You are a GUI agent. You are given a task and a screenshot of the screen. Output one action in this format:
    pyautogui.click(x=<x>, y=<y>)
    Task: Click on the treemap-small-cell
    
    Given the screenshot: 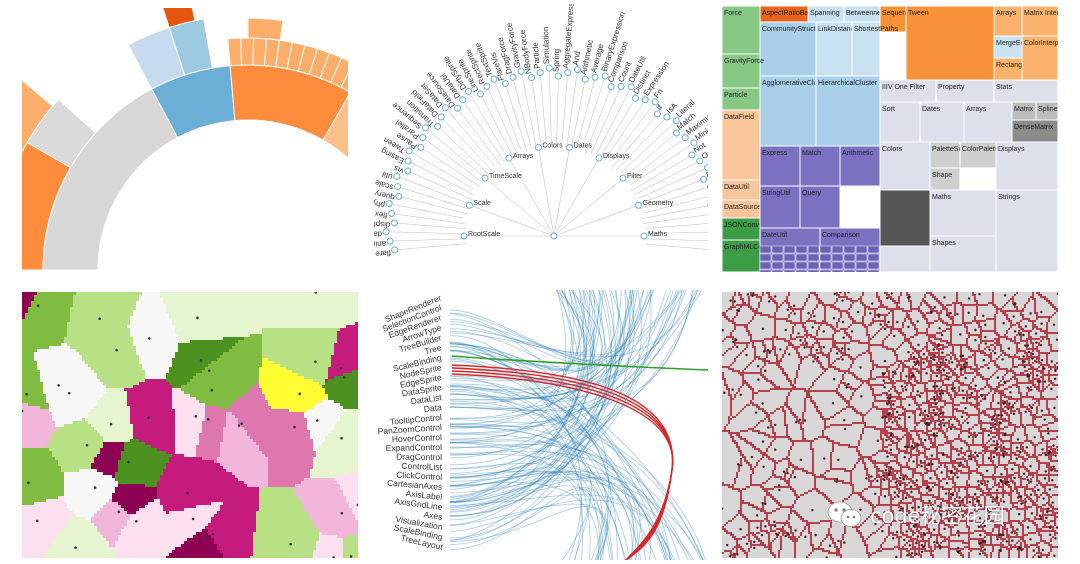 What is the action you would take?
    pyautogui.click(x=837, y=249)
    